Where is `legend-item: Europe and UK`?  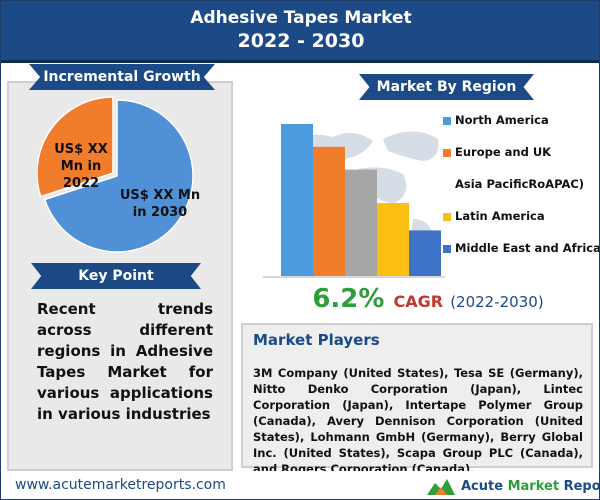
legend-item: Europe and UK is located at coordinates (520, 153).